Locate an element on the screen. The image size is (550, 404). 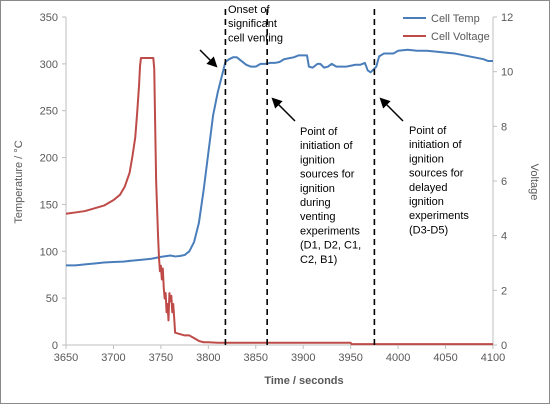
y-tick-label: 50 is located at coordinates (52, 299).